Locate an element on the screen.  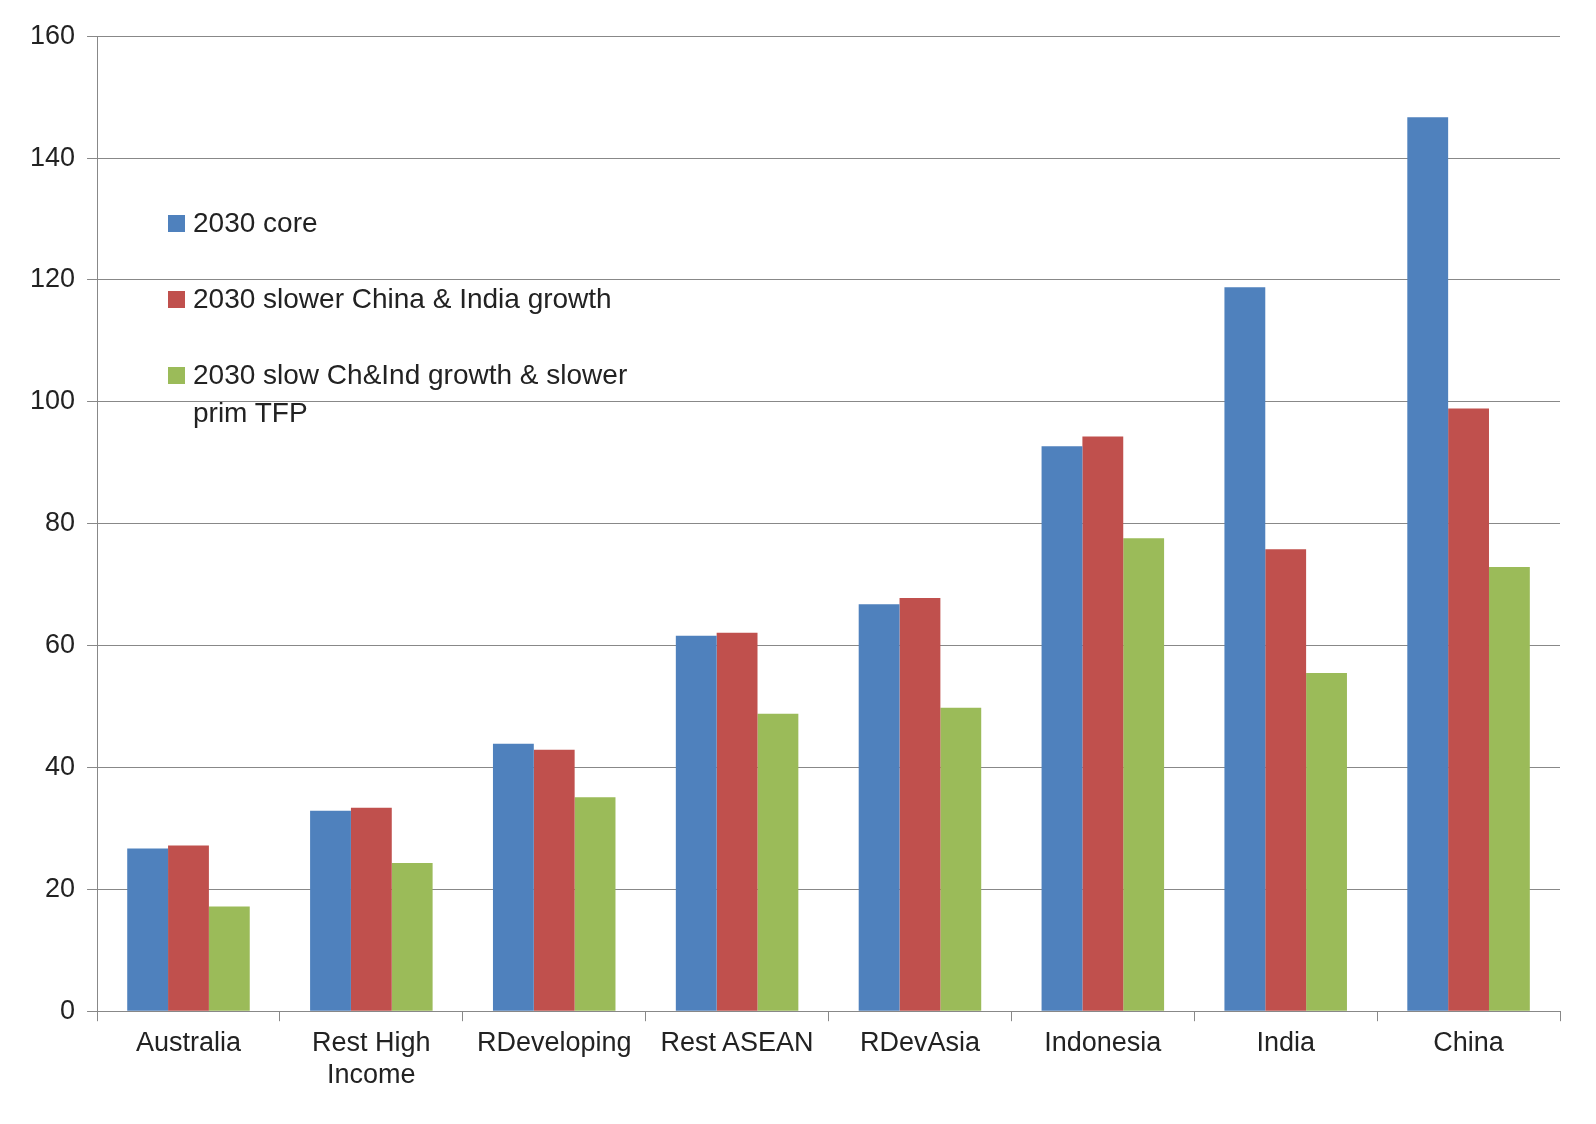
y-tick-label: 160 is located at coordinates (52, 34).